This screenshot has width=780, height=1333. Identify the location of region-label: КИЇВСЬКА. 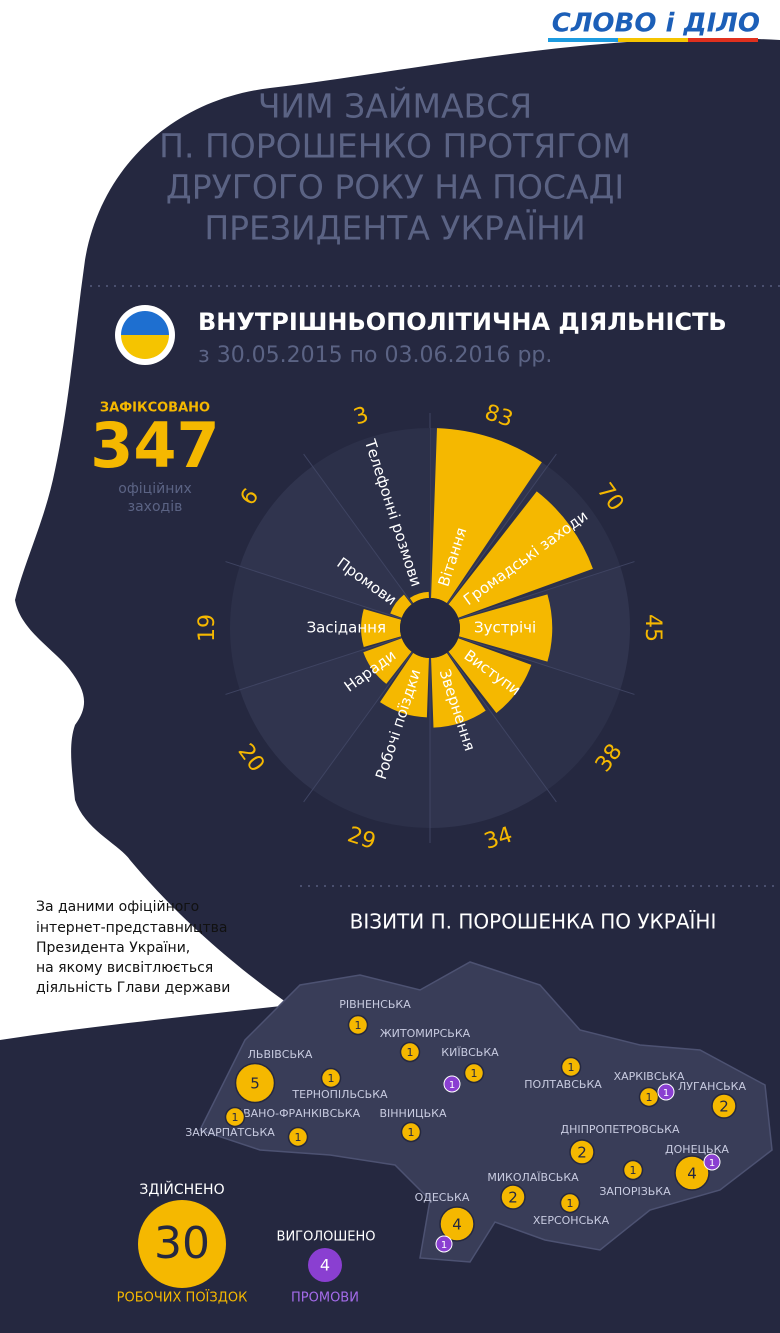
(470, 1052).